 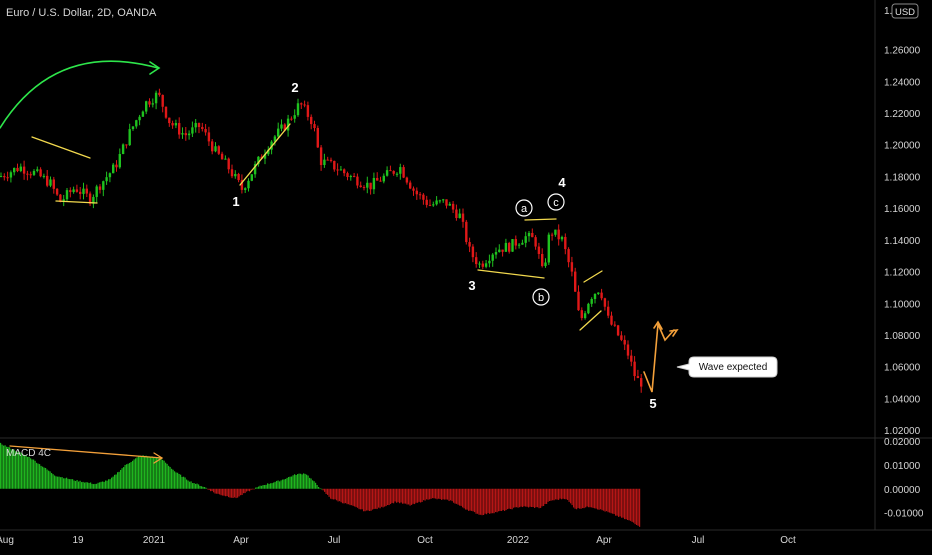 I want to click on currency-badge: USD, so click(x=905, y=11).